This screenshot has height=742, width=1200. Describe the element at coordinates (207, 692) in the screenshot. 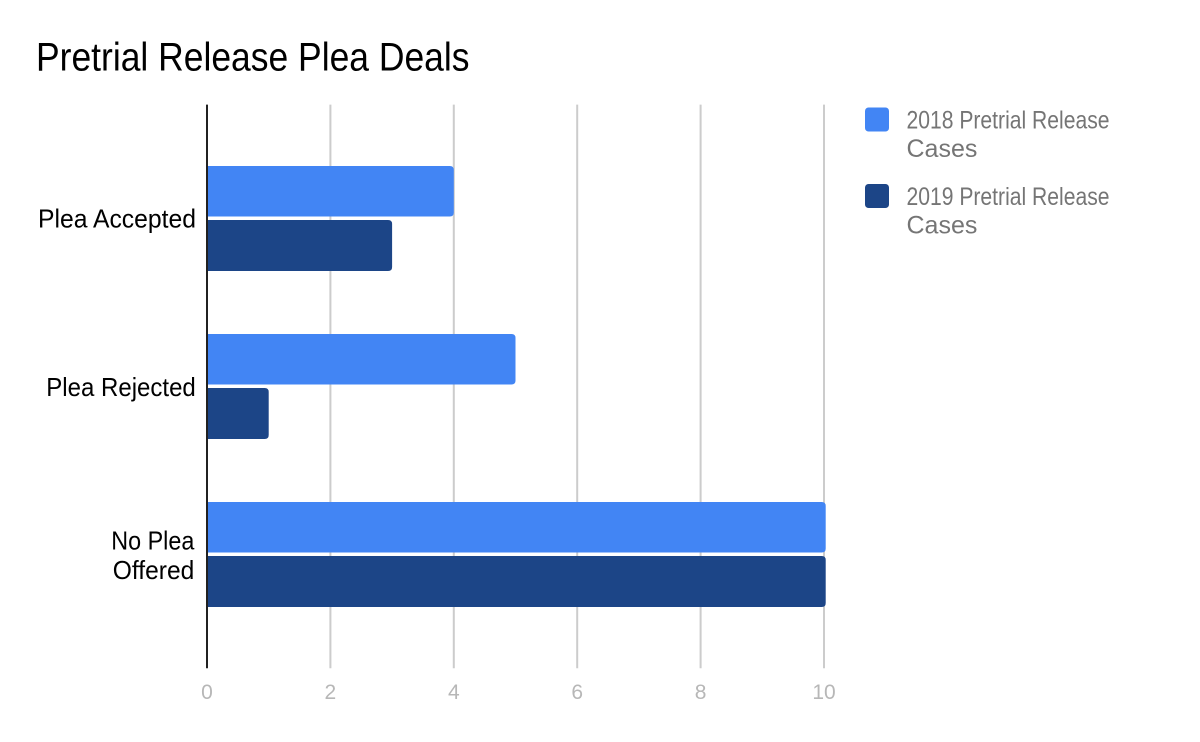

I see `svg-text: 0` at that location.